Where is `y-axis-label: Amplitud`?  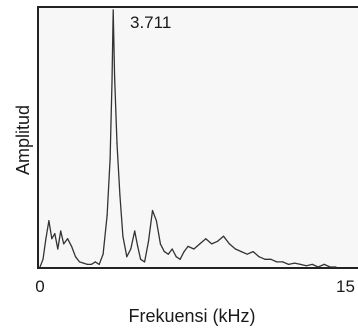
y-axis-label: Amplitud is located at coordinates (23, 140).